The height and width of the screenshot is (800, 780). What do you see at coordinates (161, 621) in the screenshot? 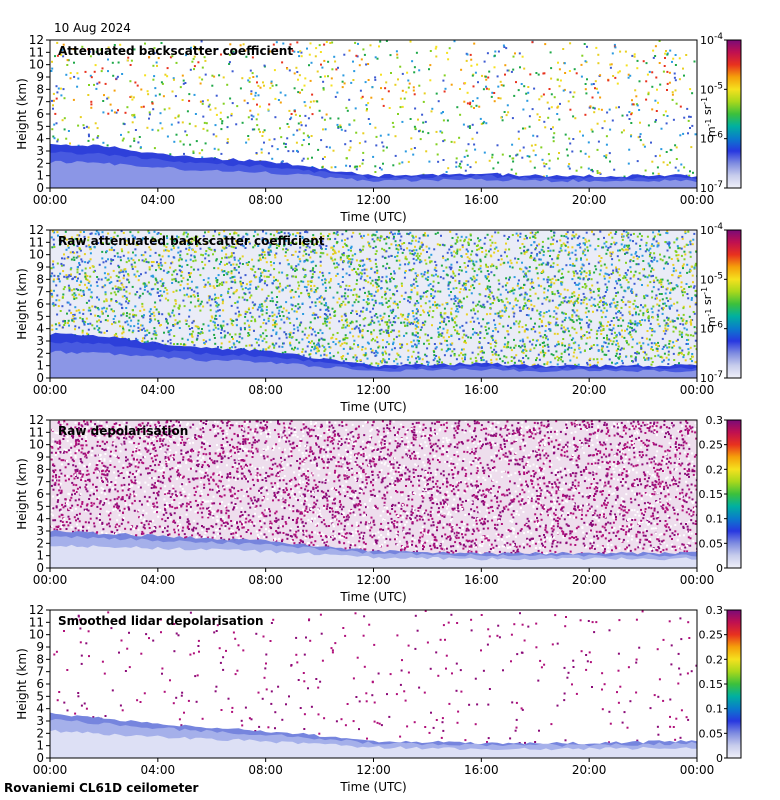
I see `panel-title: Smoothed lidar depolarisation` at bounding box center [161, 621].